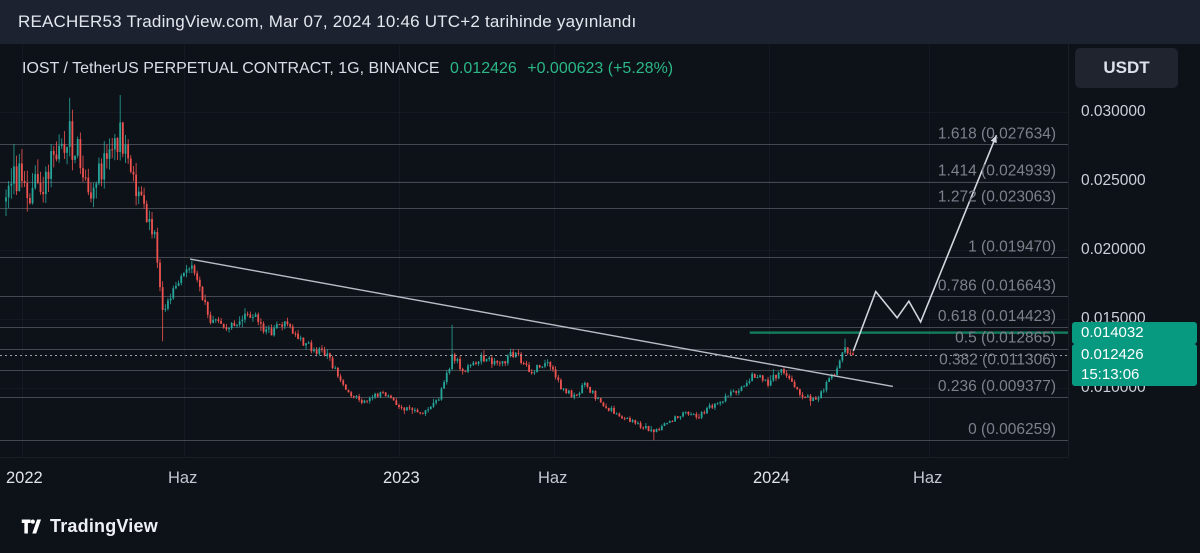 The width and height of the screenshot is (1200, 553). Describe the element at coordinates (1126, 68) in the screenshot. I see `currency-toggle-button: USDT` at that location.